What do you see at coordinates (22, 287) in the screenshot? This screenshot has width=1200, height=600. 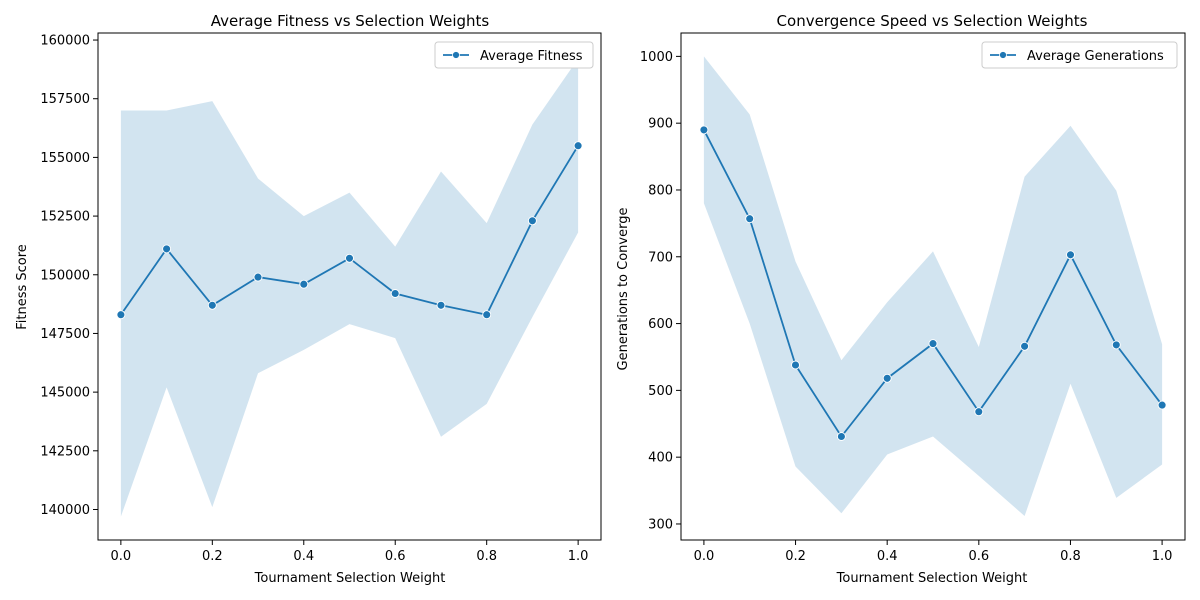 I see `y-axis-label: Fitness Score` at bounding box center [22, 287].